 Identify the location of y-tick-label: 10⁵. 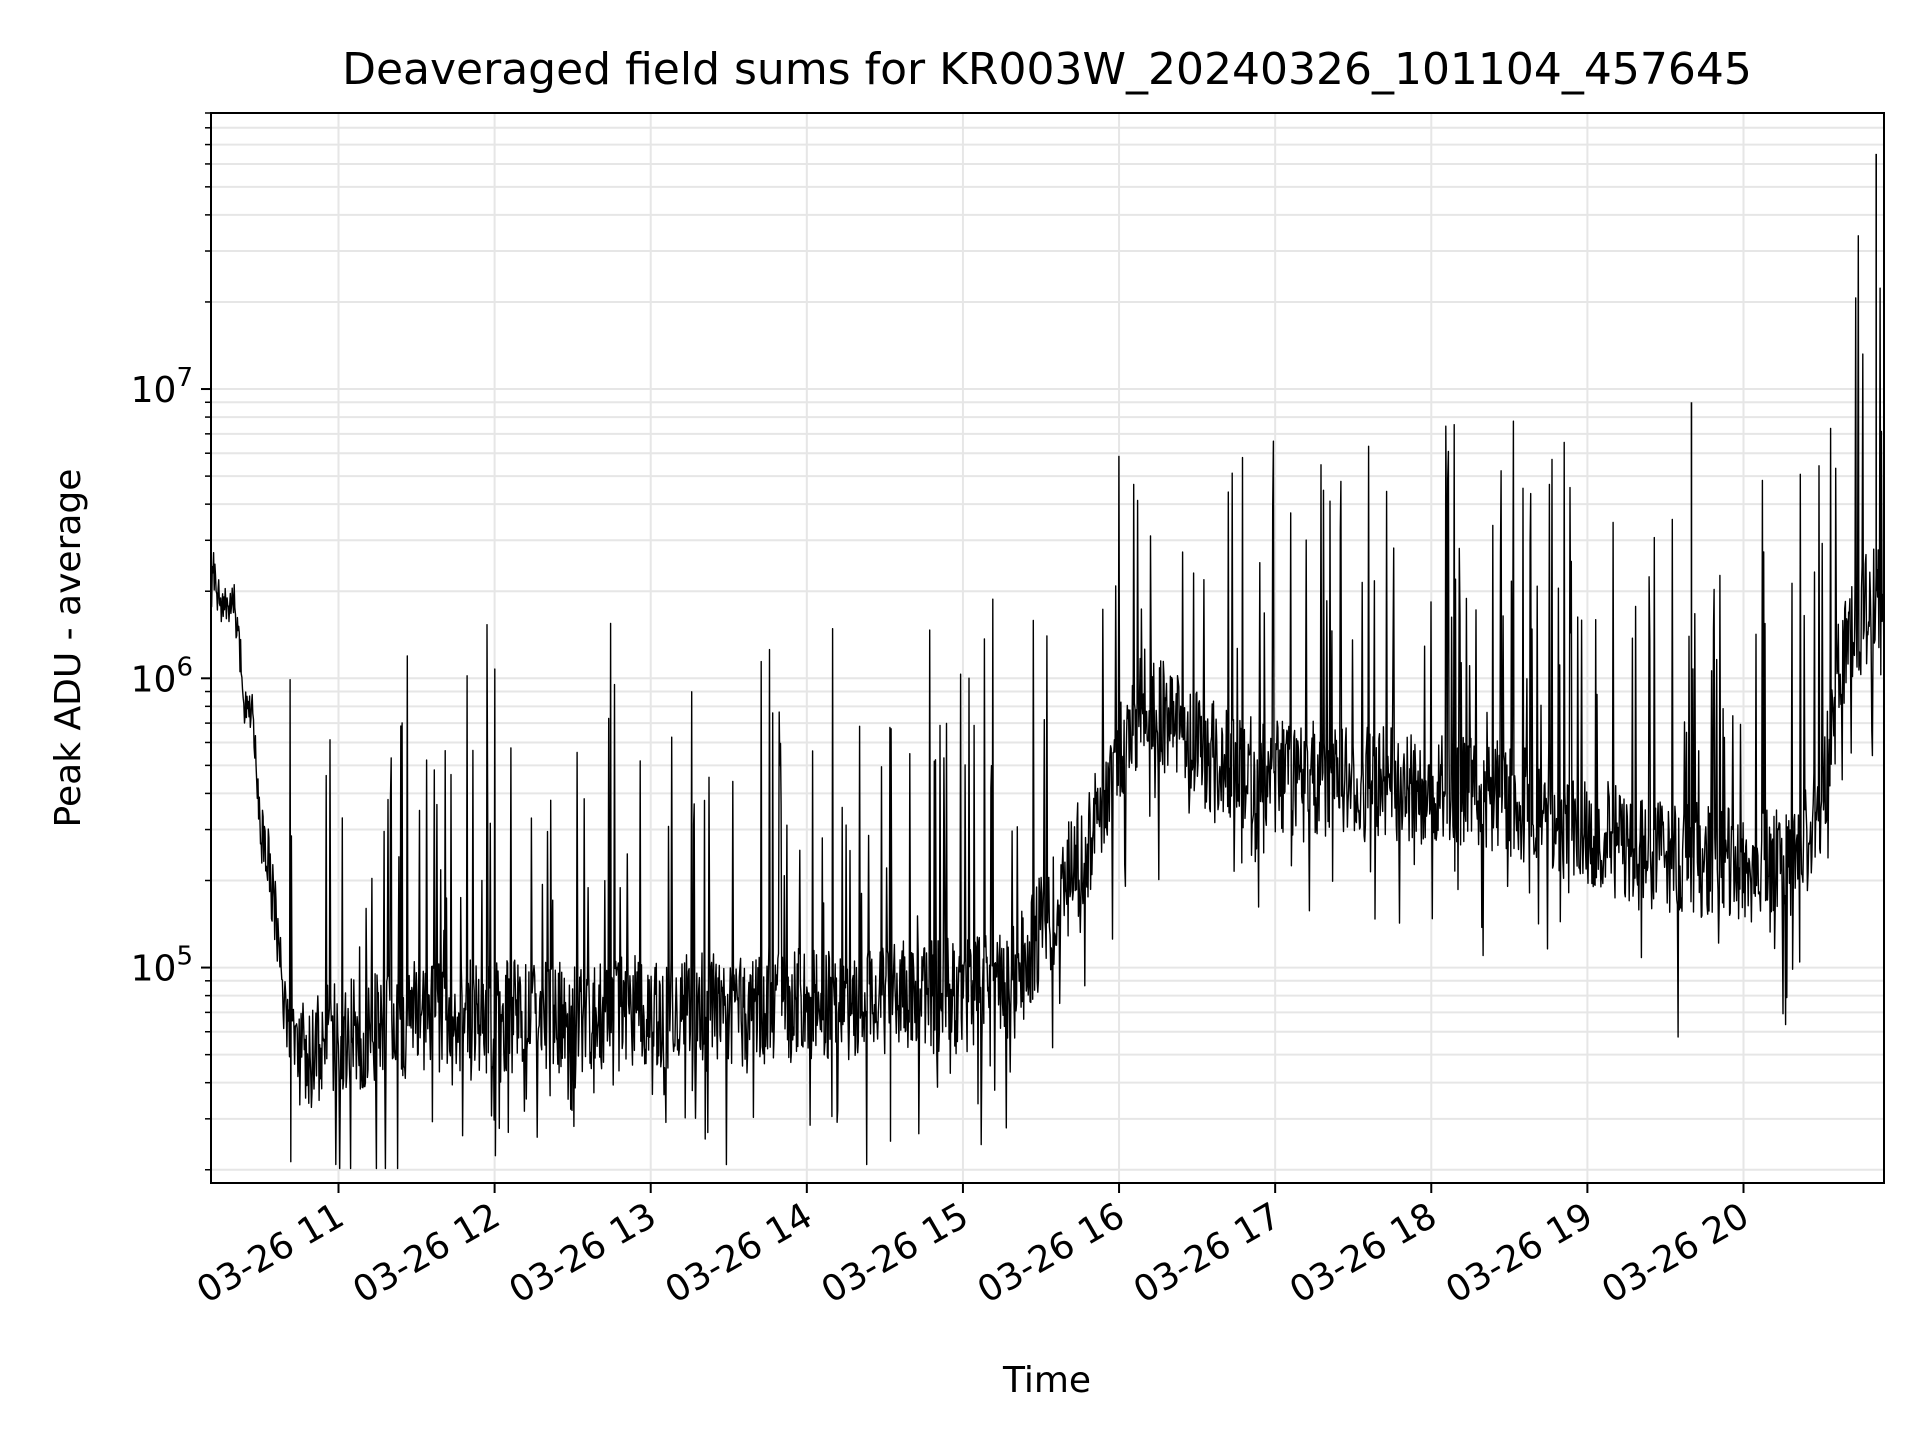
(162, 966).